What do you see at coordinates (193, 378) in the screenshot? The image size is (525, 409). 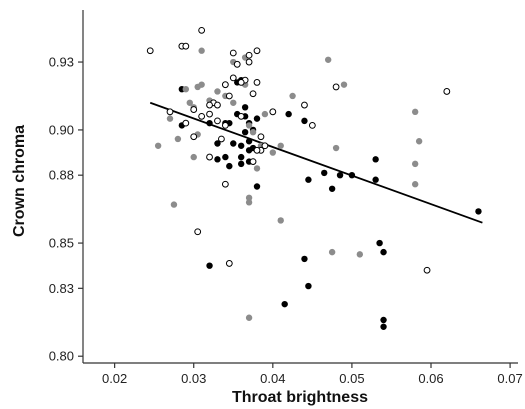 I see `x-tick-label: 0.03` at bounding box center [193, 378].